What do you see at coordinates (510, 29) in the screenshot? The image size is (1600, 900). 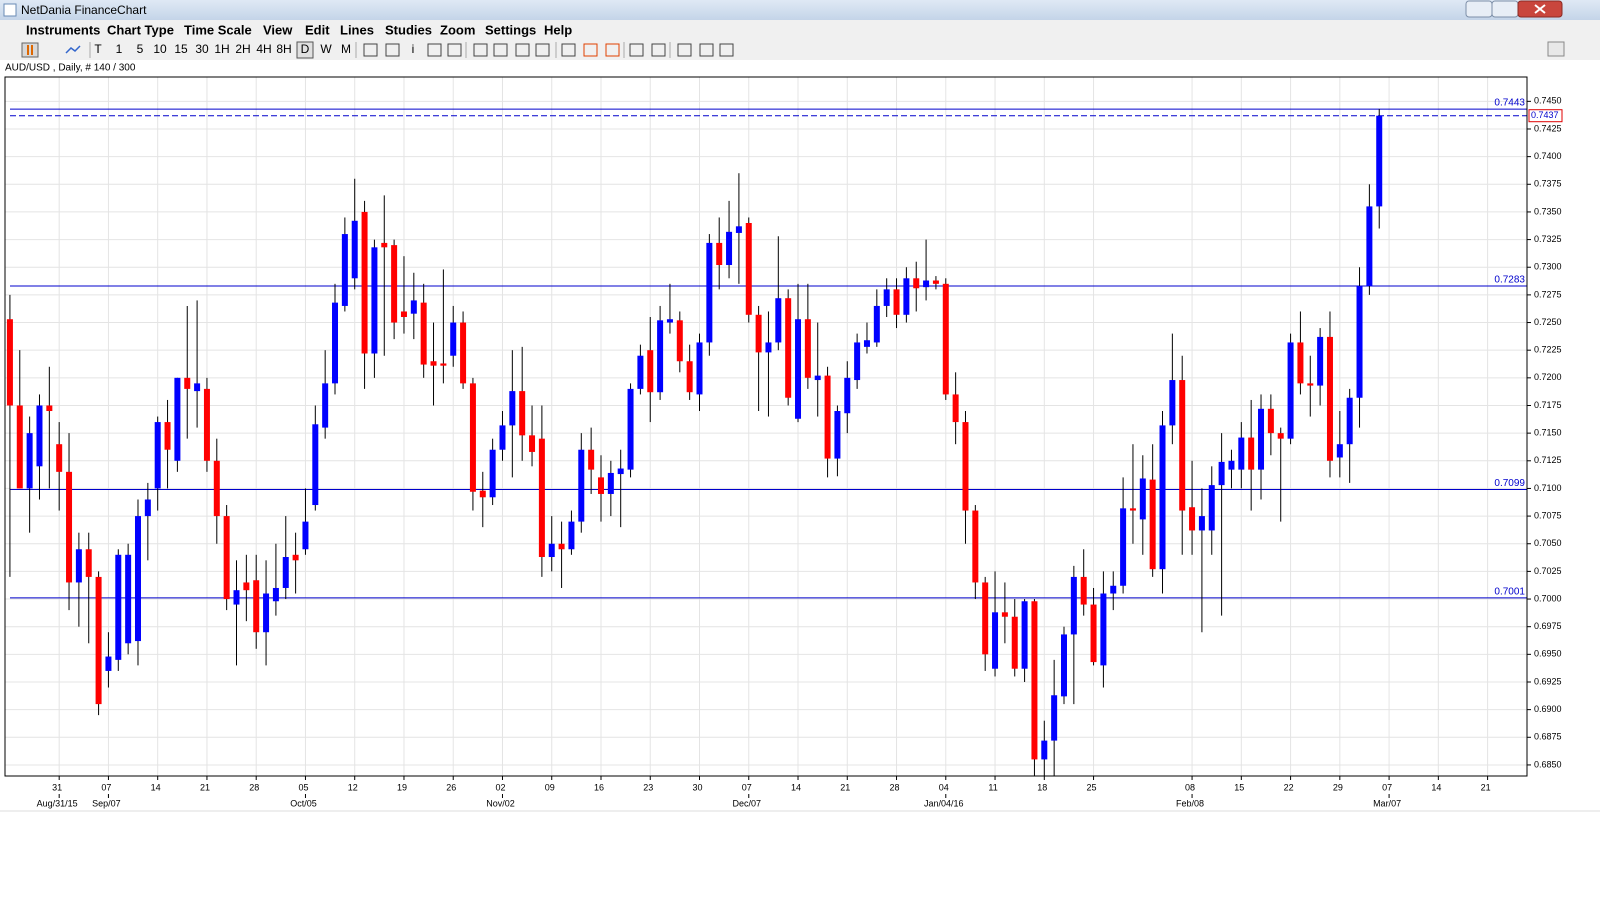 I see `menu-item: Settings` at bounding box center [510, 29].